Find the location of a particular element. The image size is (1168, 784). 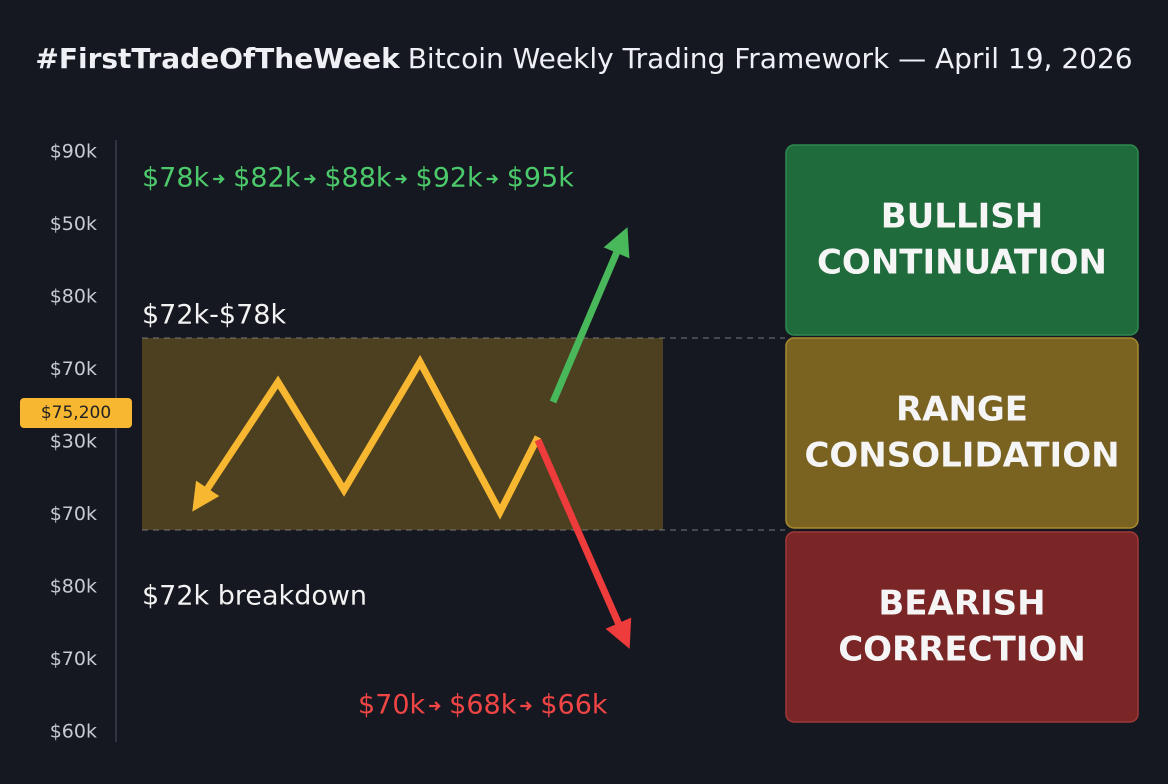

scenario-line2: CONTINUATION is located at coordinates (962, 263).